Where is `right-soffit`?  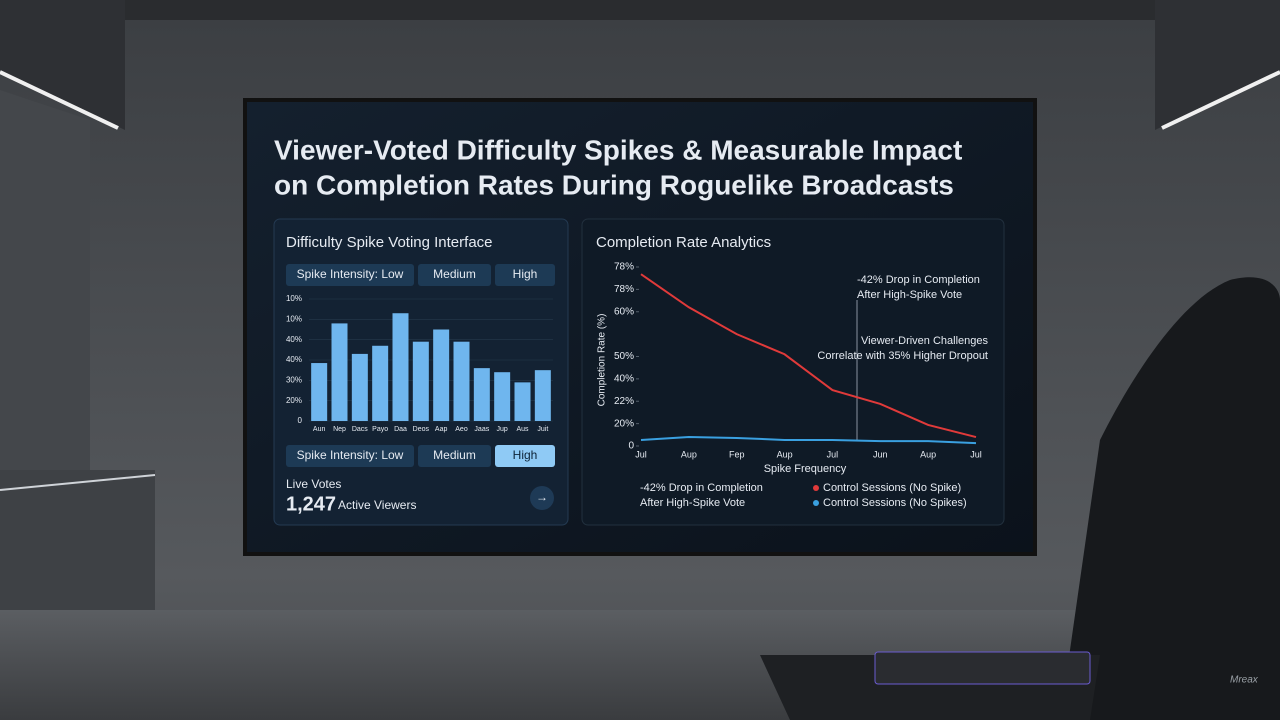 right-soffit is located at coordinates (1217, 65).